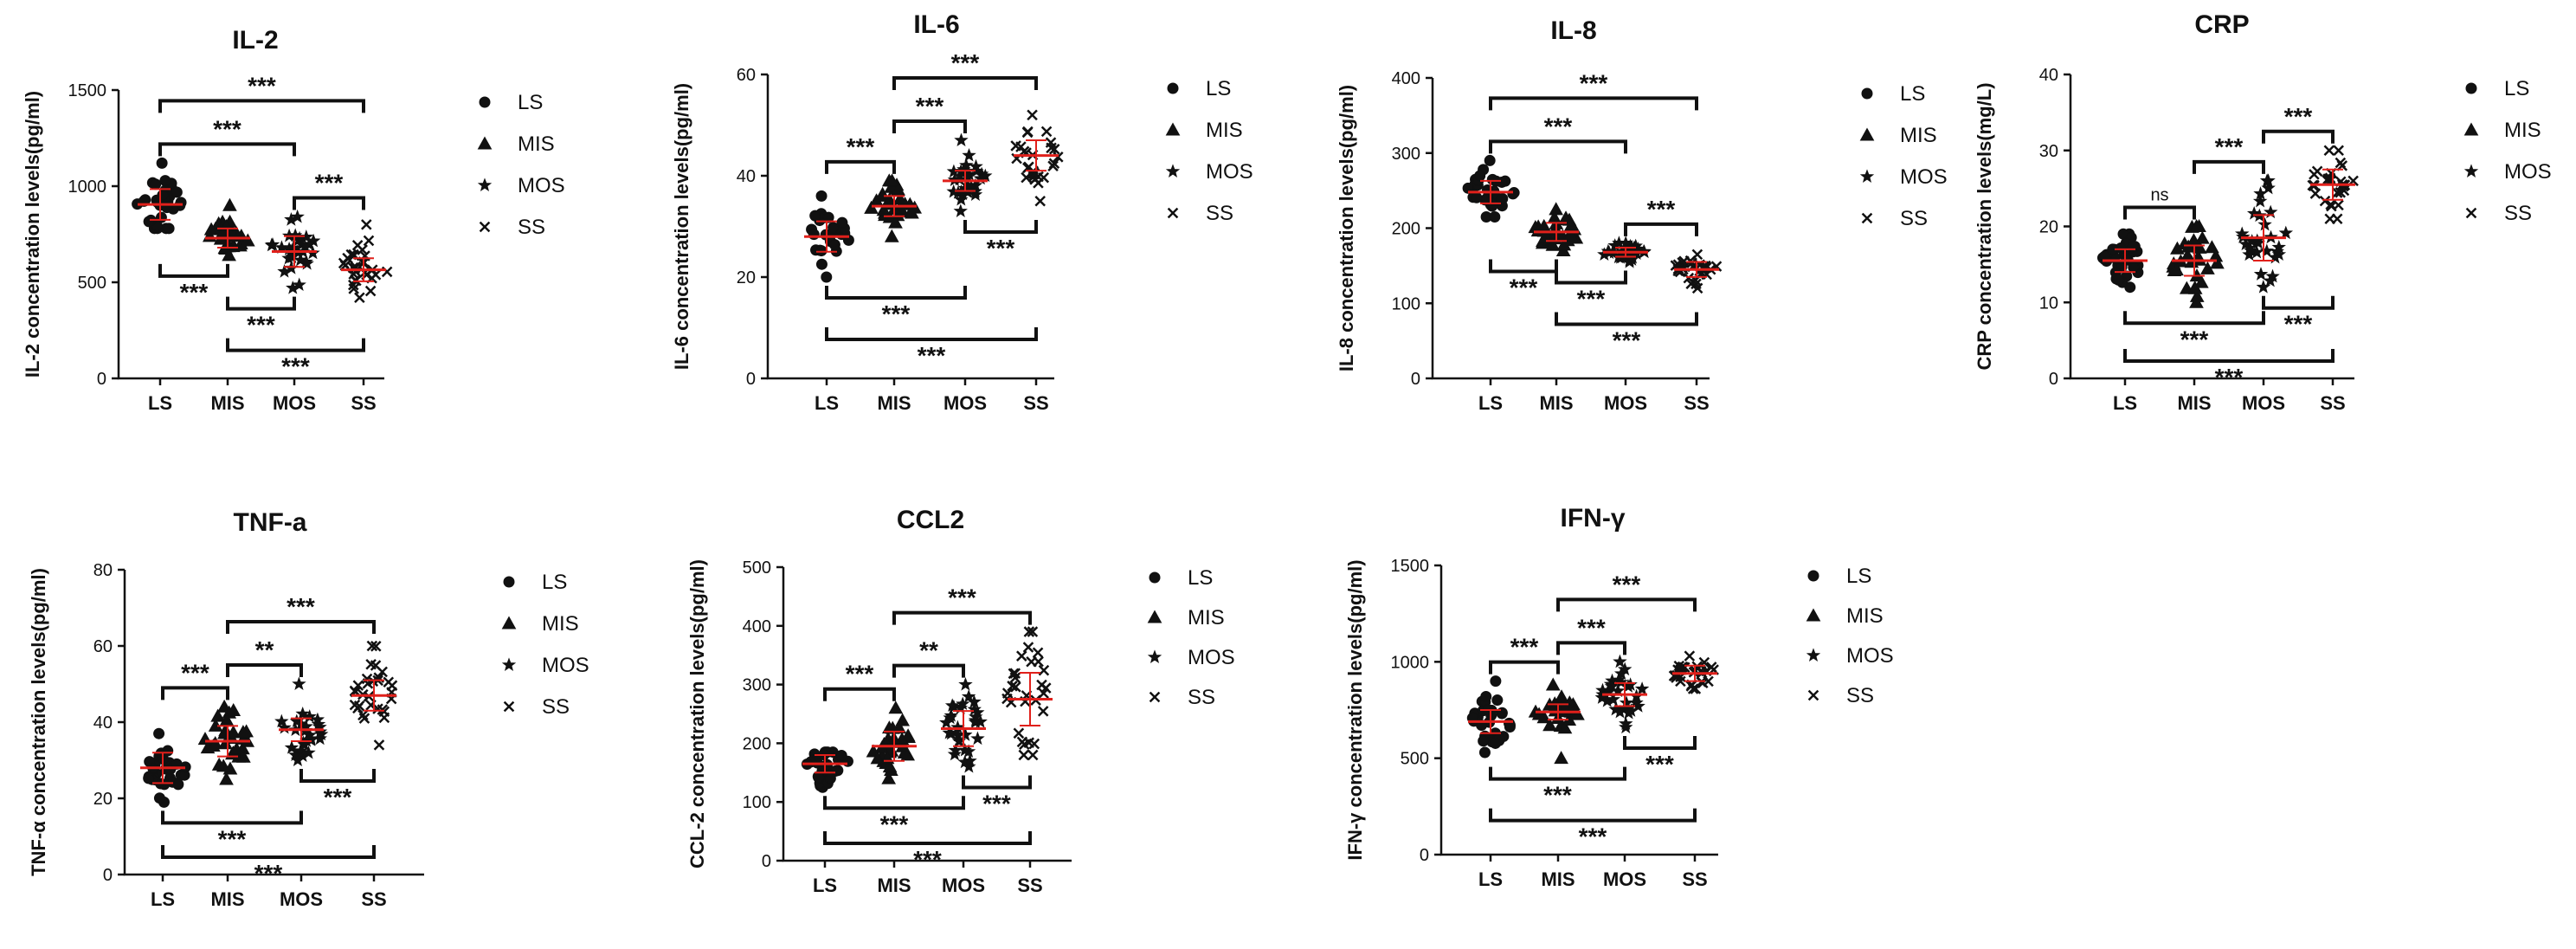  Describe the element at coordinates (1903, 156) in the screenshot. I see `legend: LS MIS MOS SS` at that location.